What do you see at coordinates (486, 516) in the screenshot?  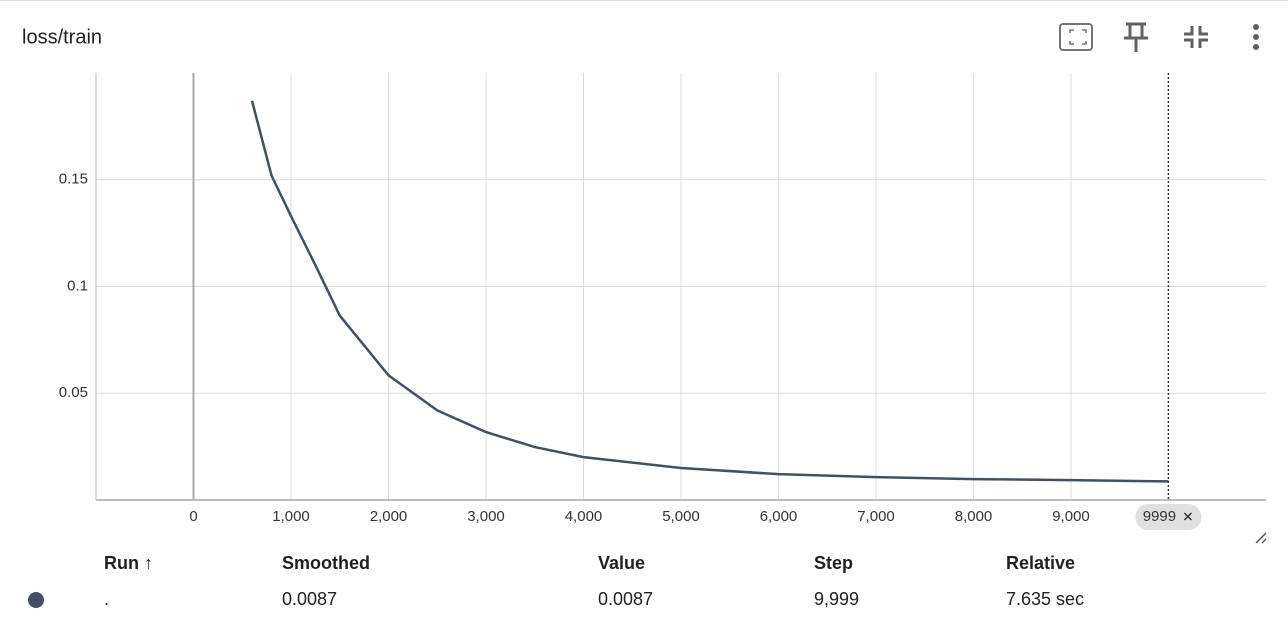 I see `x-tick-label: 3,000` at bounding box center [486, 516].